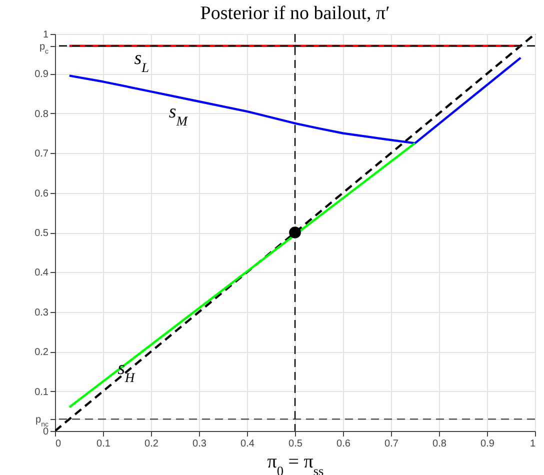  What do you see at coordinates (41, 273) in the screenshot?
I see `y-tick-label: 0.4` at bounding box center [41, 273].